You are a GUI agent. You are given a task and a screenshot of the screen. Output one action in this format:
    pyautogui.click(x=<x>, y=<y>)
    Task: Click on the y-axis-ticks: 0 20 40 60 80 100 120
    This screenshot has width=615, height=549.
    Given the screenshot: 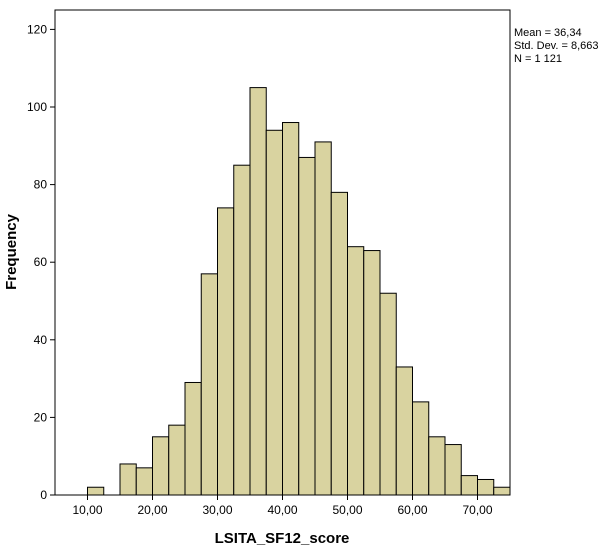 What is the action you would take?
    pyautogui.click(x=41, y=262)
    